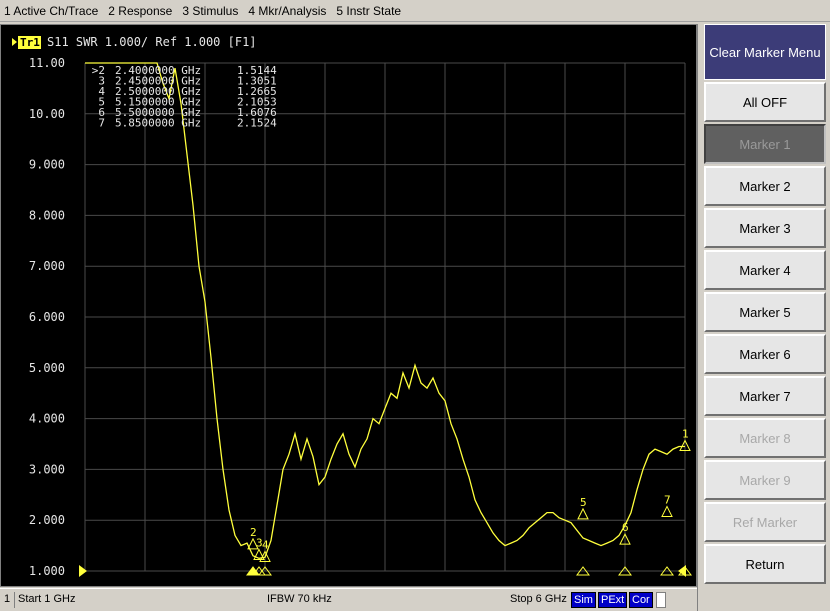 This screenshot has height=611, width=830. I want to click on softkey-marker-3: Marker 3, so click(765, 228).